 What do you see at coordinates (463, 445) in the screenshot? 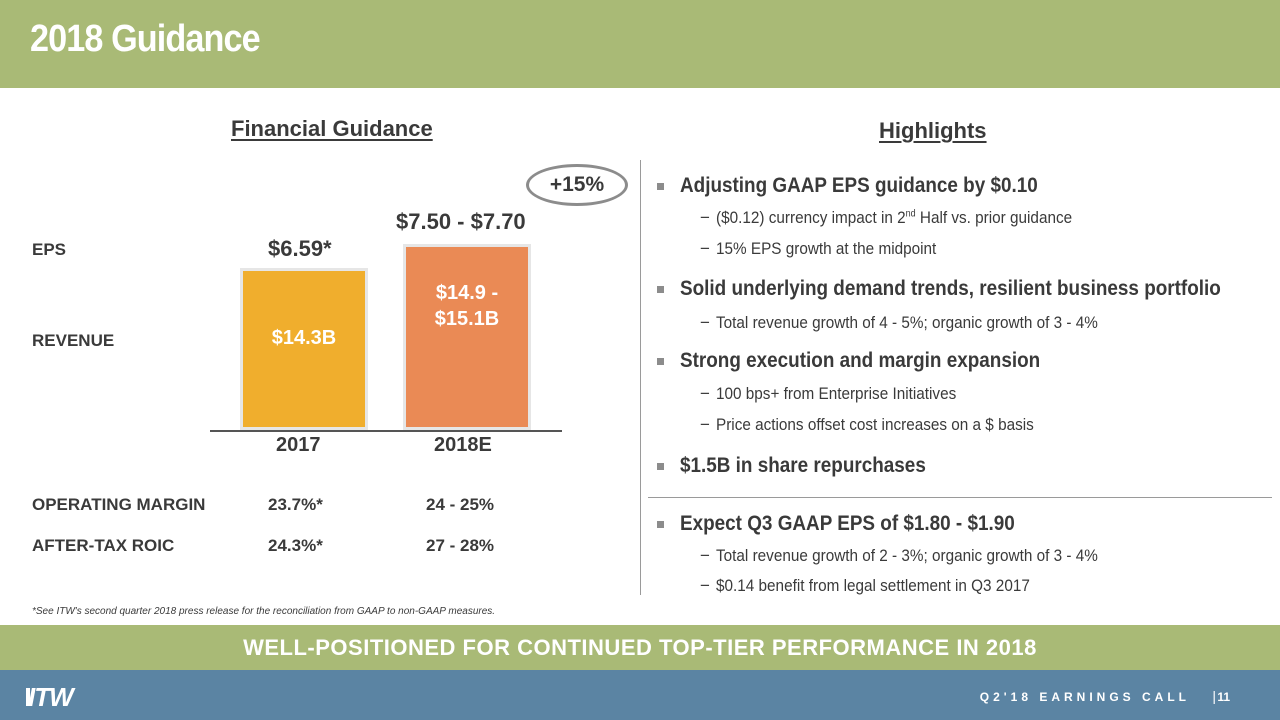
I see `x-label-2018: 2018E` at bounding box center [463, 445].